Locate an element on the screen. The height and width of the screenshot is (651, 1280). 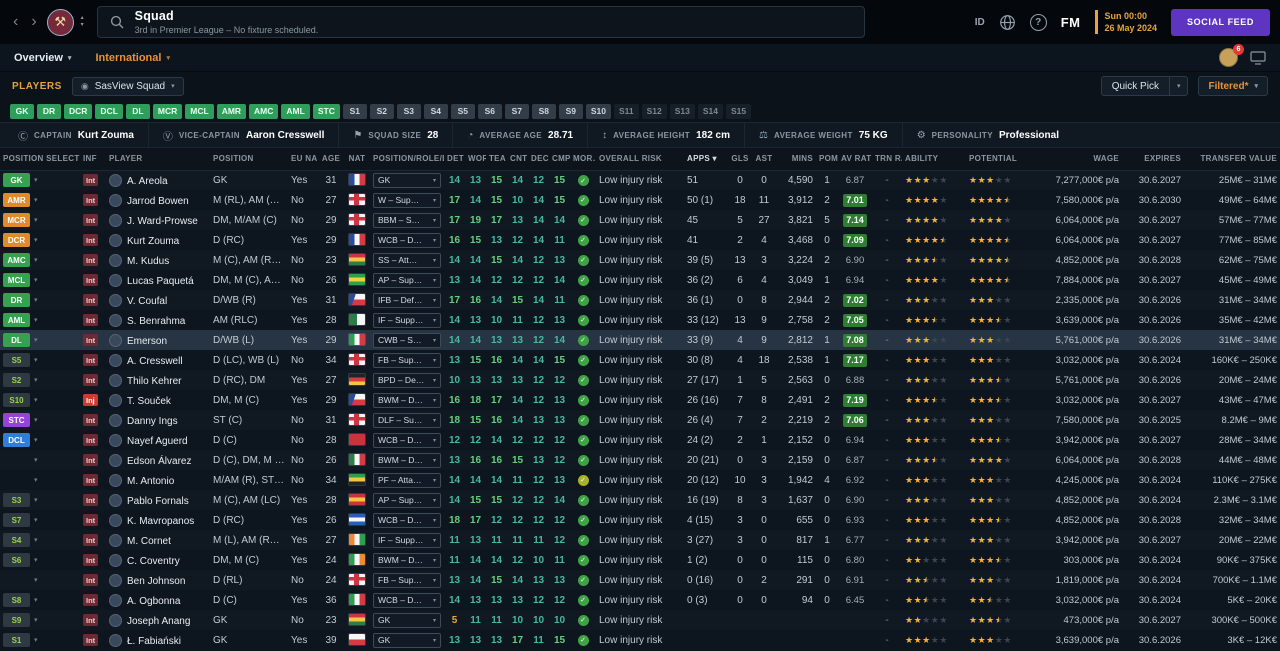
position-badge: DR is located at coordinates (16, 300).